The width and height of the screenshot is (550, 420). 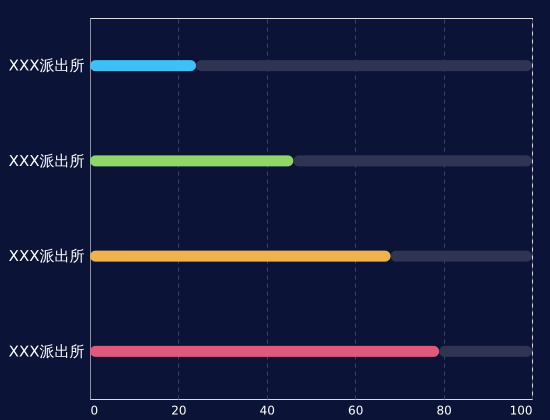 I want to click on x-tick-label: 100, so click(x=521, y=411).